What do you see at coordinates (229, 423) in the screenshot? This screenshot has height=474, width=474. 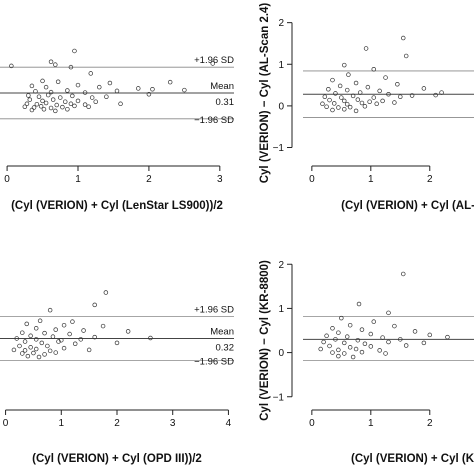 I see `x-tick-label: 4` at bounding box center [229, 423].